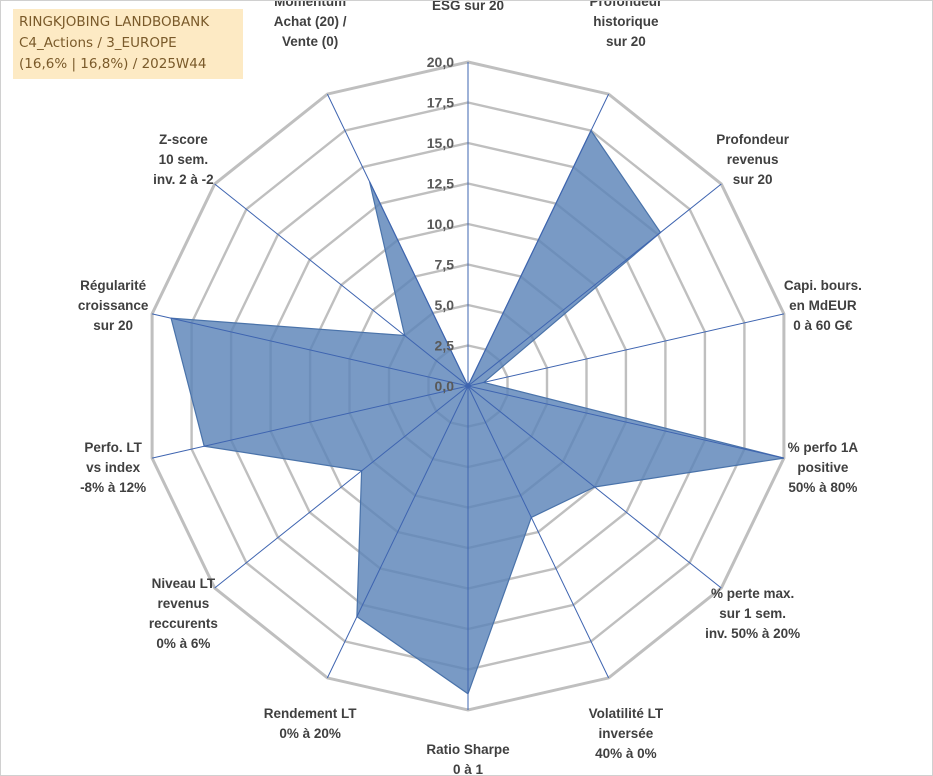  I want to click on tick-label: 15,0, so click(440, 143).